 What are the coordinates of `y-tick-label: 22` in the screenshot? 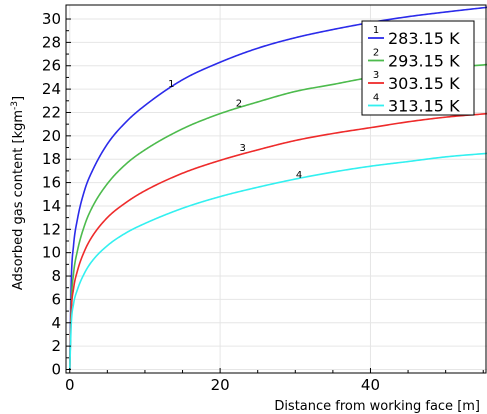 It's located at (51, 112).